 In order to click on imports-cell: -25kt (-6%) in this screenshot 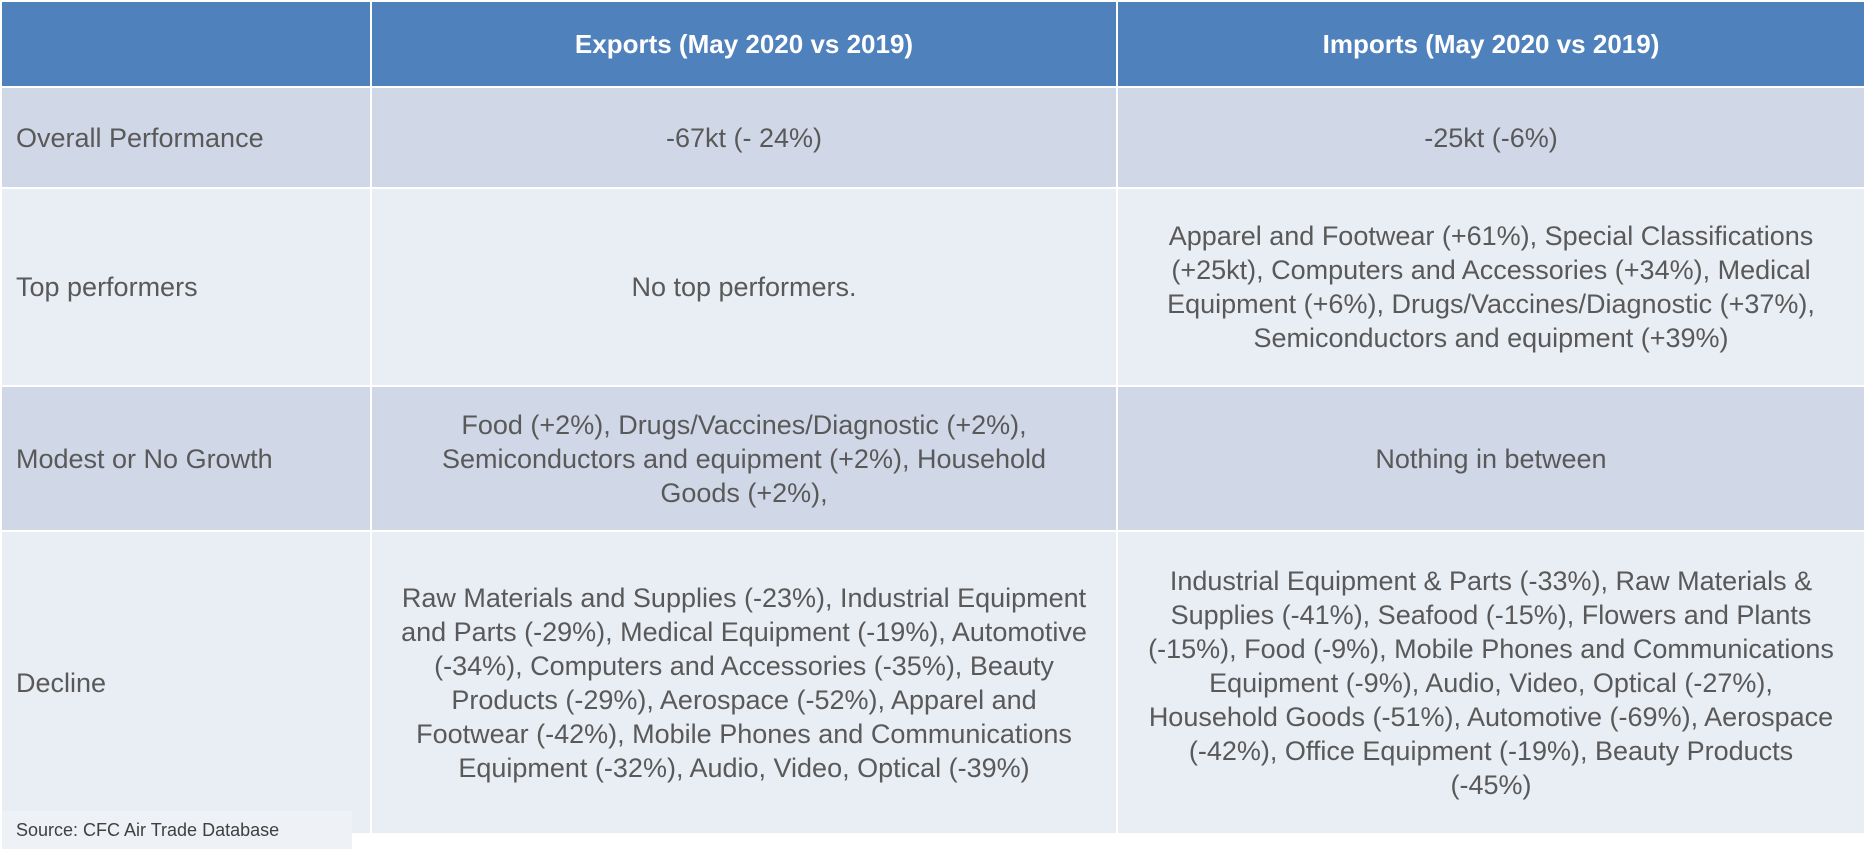, I will do `click(1491, 137)`.